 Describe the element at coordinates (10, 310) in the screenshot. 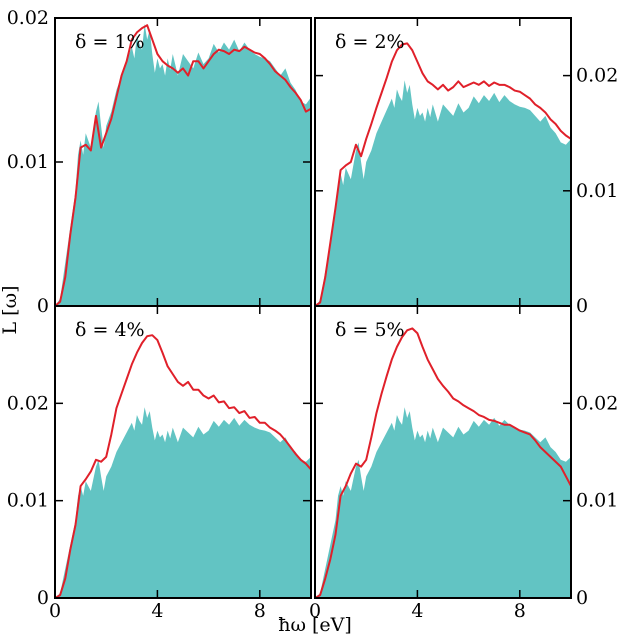

I see `y-axis-title: L [ω]` at that location.